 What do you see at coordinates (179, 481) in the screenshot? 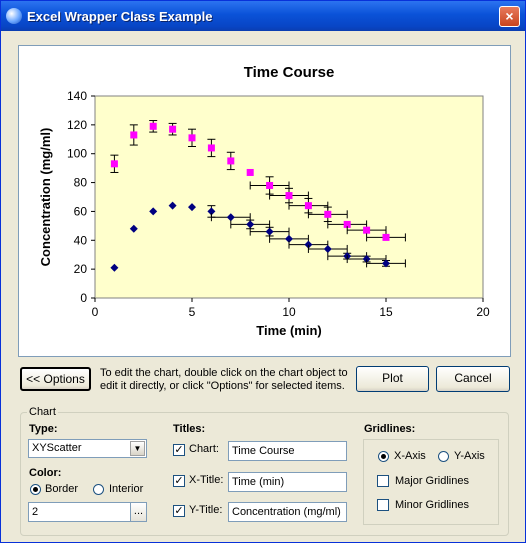
I see `xtitle-checkbox: ✓` at bounding box center [179, 481].